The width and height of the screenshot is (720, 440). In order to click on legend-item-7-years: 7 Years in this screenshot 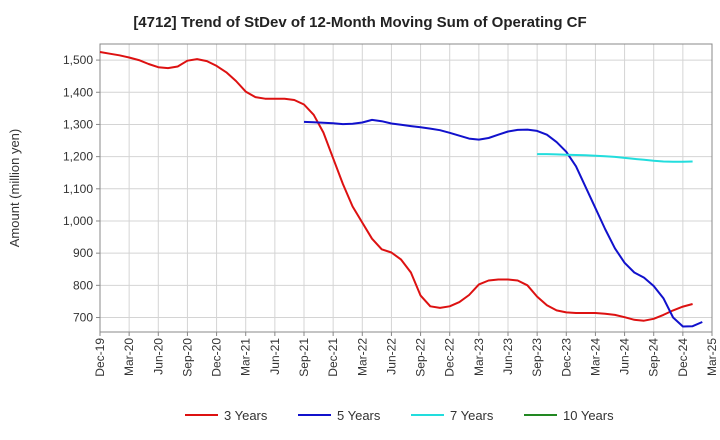, I will do `click(452, 415)`.